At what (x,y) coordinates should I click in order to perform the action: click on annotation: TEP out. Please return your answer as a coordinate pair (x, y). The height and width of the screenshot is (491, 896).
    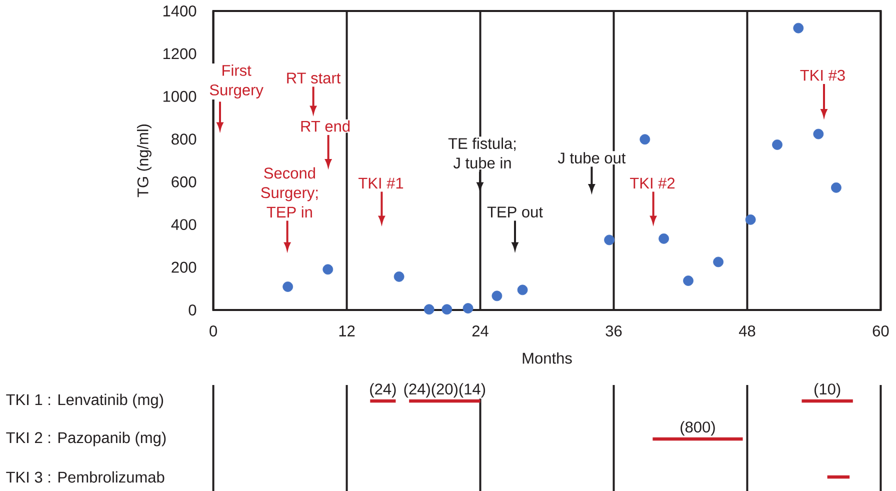
    Looking at the image, I should click on (515, 212).